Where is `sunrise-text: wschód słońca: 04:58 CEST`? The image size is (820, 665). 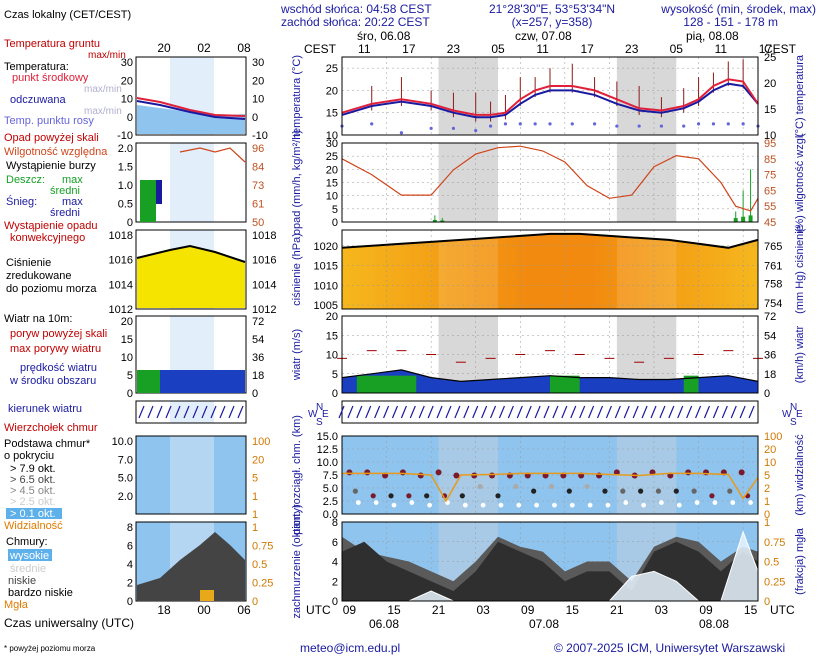 sunrise-text: wschód słońca: 04:58 CEST is located at coordinates (356, 9).